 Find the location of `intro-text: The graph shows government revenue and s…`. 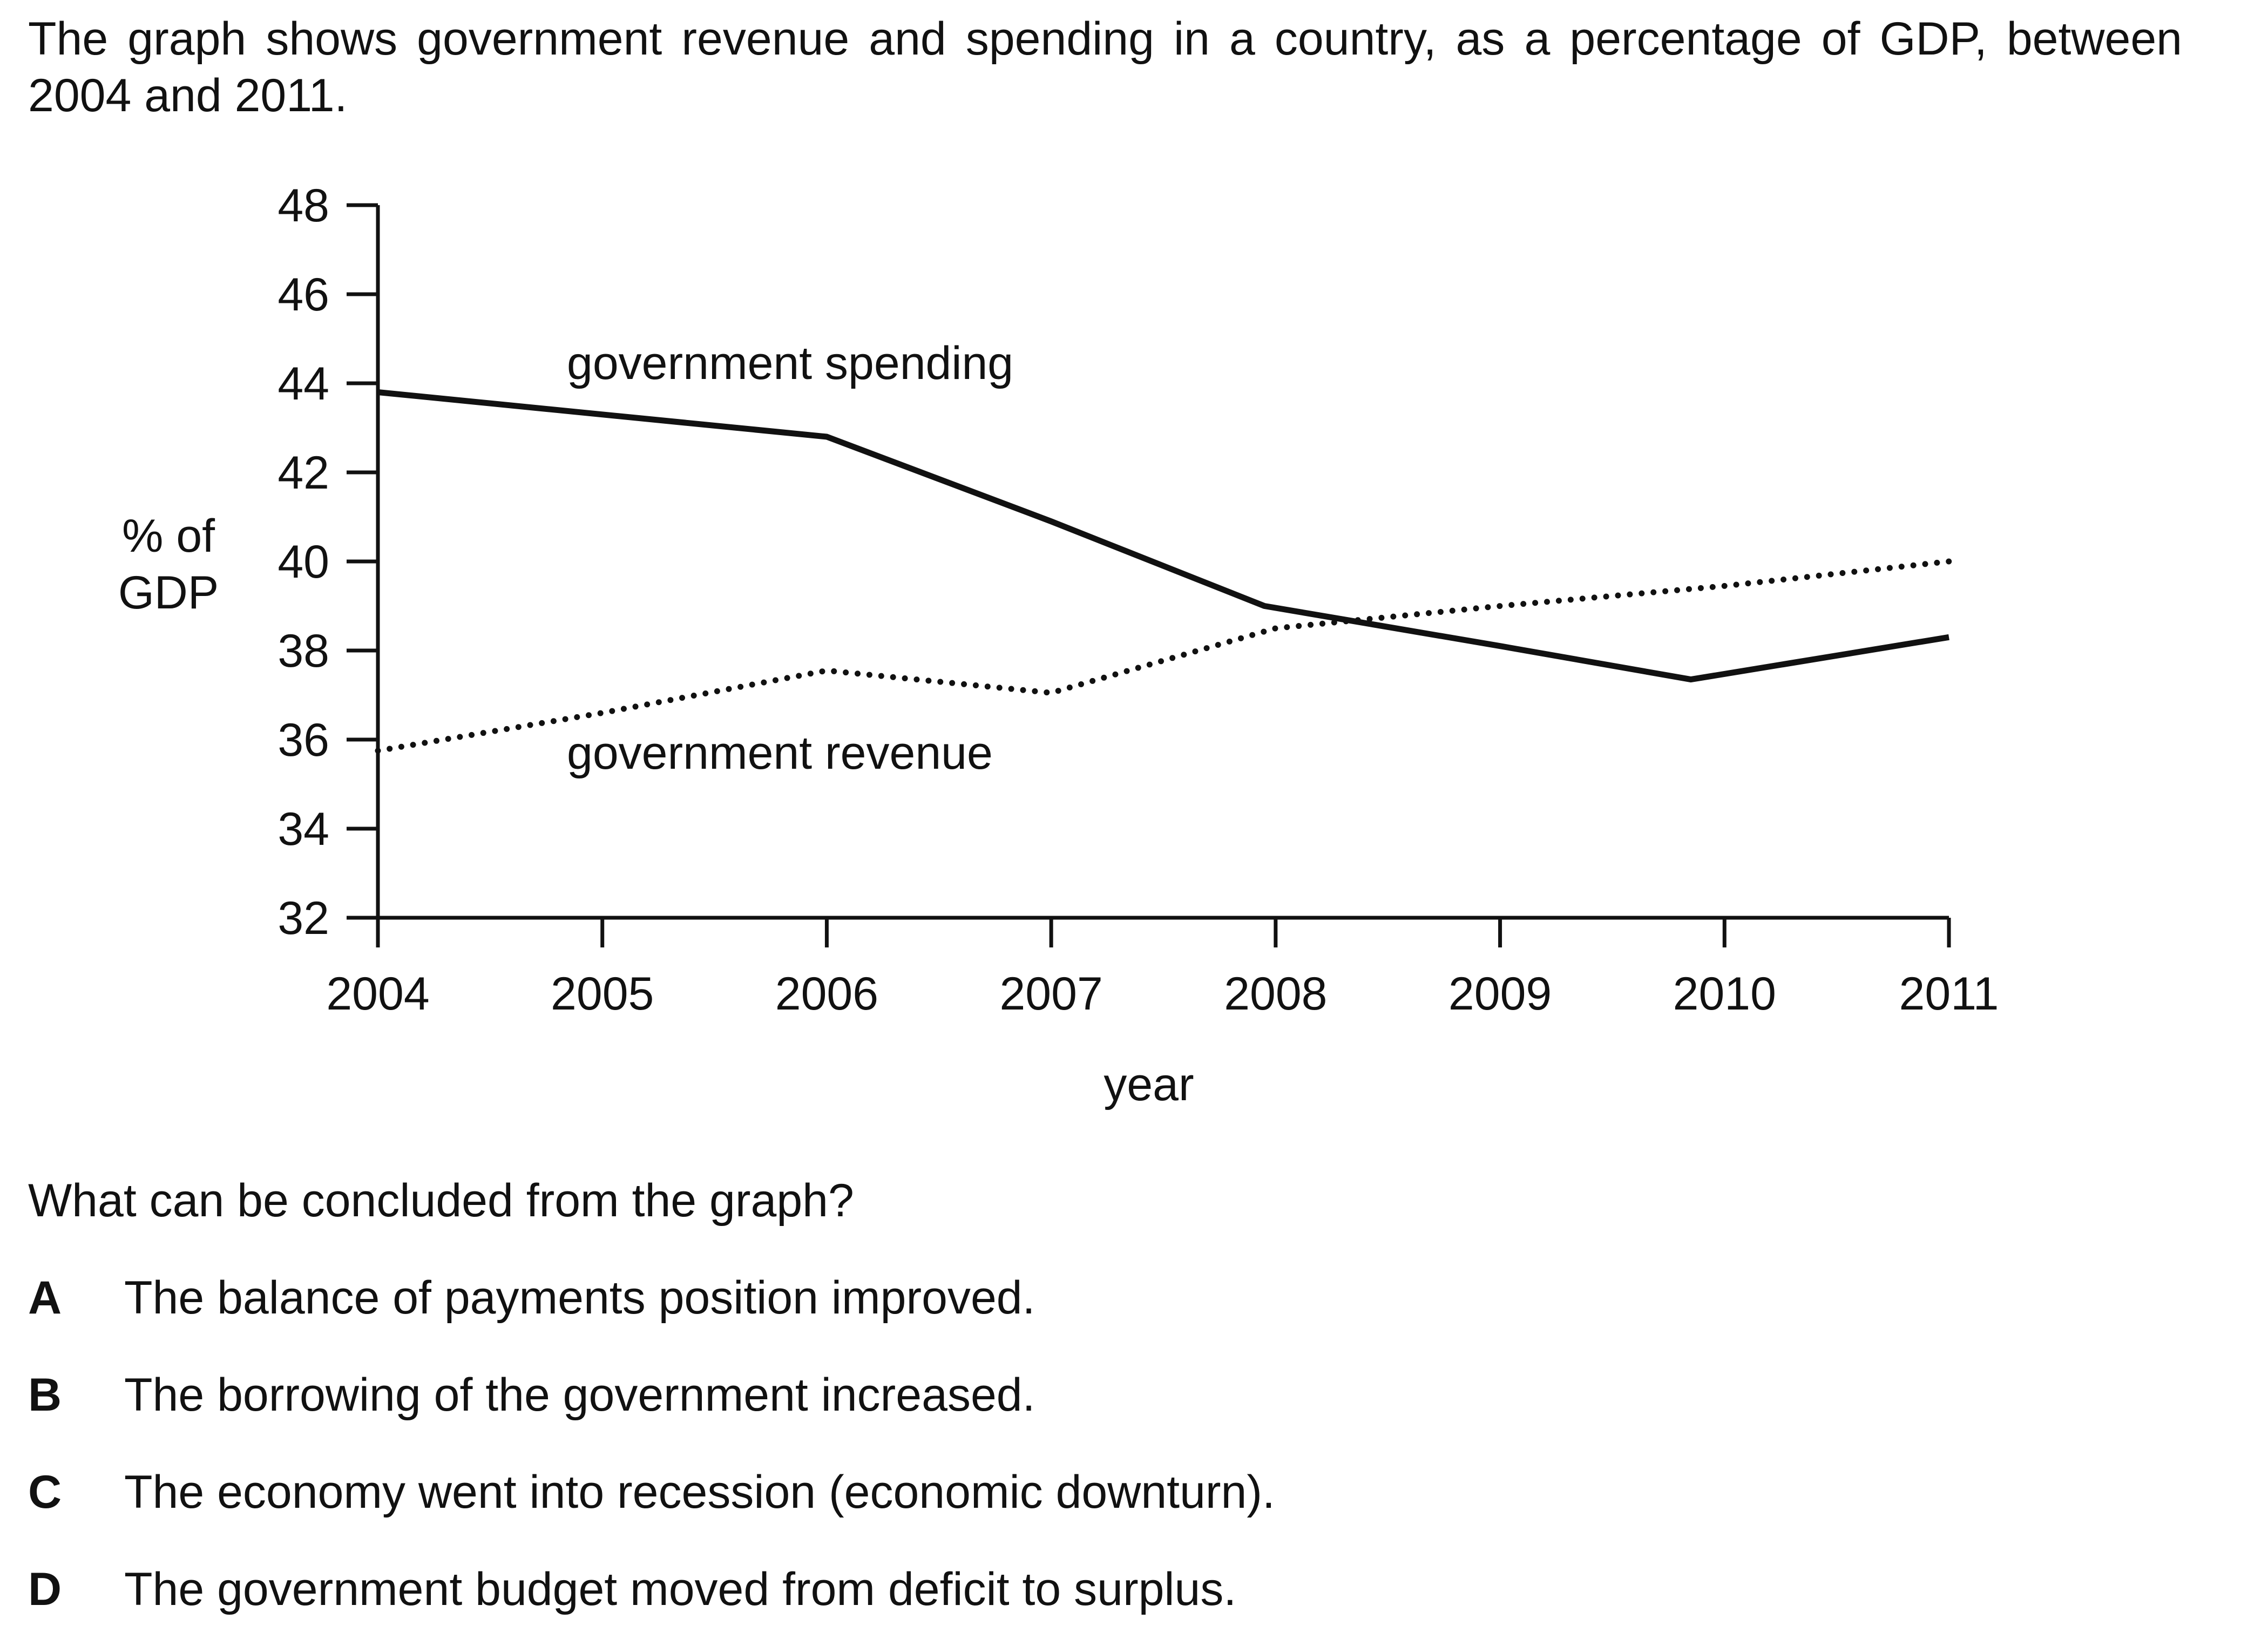

intro-text: The graph shows government revenue and s… is located at coordinates (1105, 67).